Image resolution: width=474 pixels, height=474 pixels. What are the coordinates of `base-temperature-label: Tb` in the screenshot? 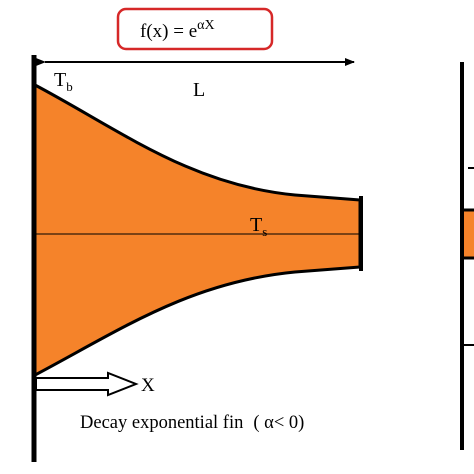 It's located at (63, 81).